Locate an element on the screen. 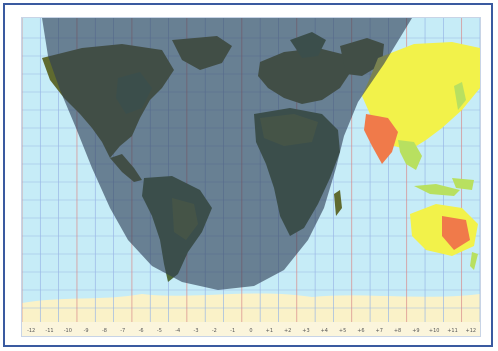 This screenshot has height=351, width=498. timezone-label: 0 is located at coordinates (250, 331).